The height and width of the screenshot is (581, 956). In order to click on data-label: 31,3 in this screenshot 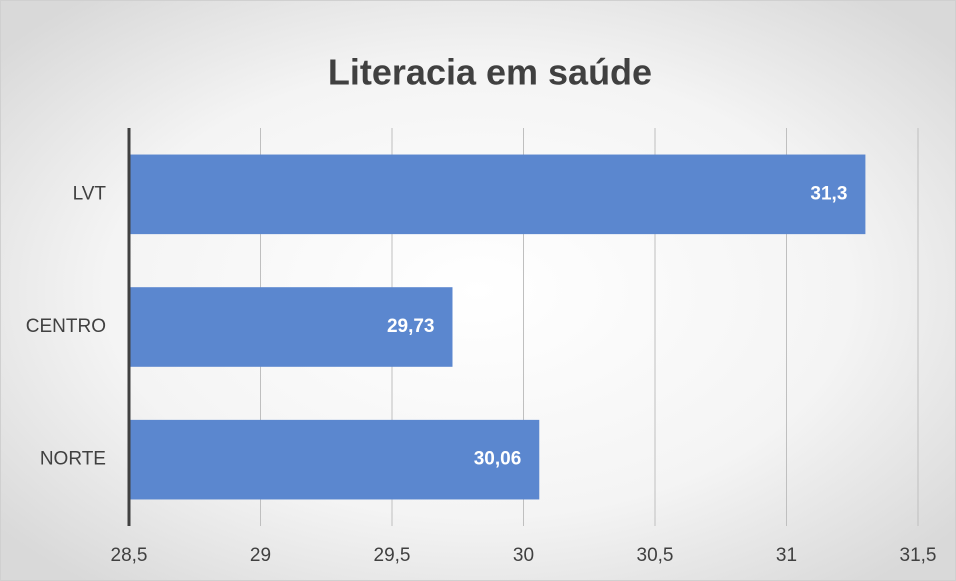, I will do `click(828, 193)`.